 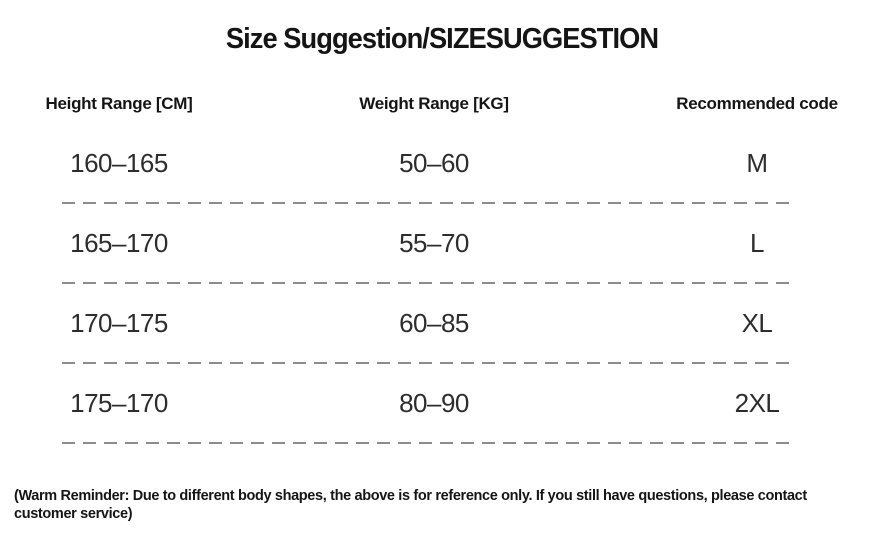 What do you see at coordinates (757, 103) in the screenshot?
I see `column-header-recommended-code: Recommended code` at bounding box center [757, 103].